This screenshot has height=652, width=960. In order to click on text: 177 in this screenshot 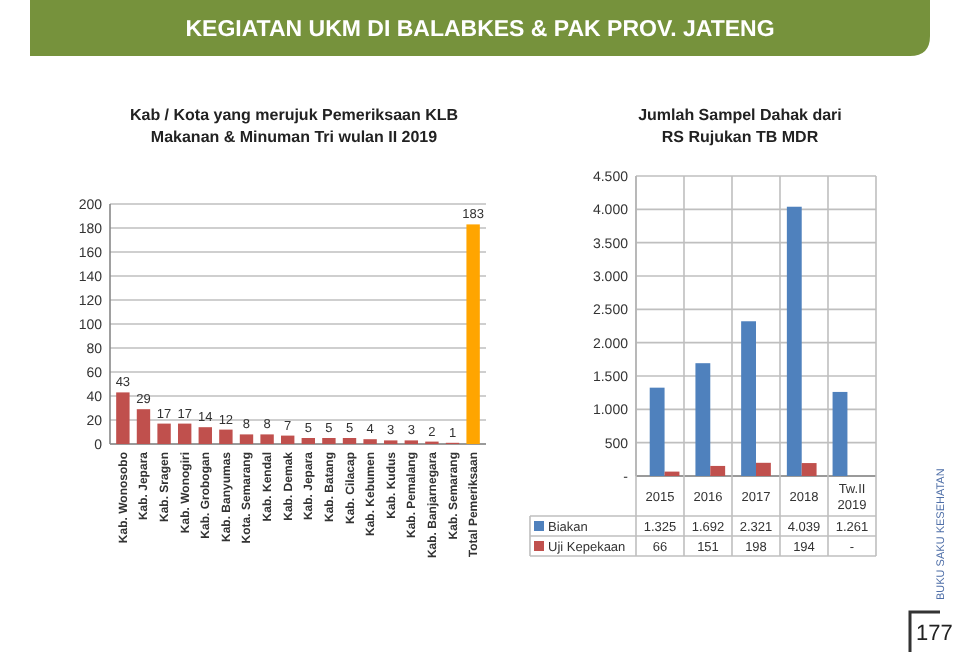, I will do `click(934, 634)`.